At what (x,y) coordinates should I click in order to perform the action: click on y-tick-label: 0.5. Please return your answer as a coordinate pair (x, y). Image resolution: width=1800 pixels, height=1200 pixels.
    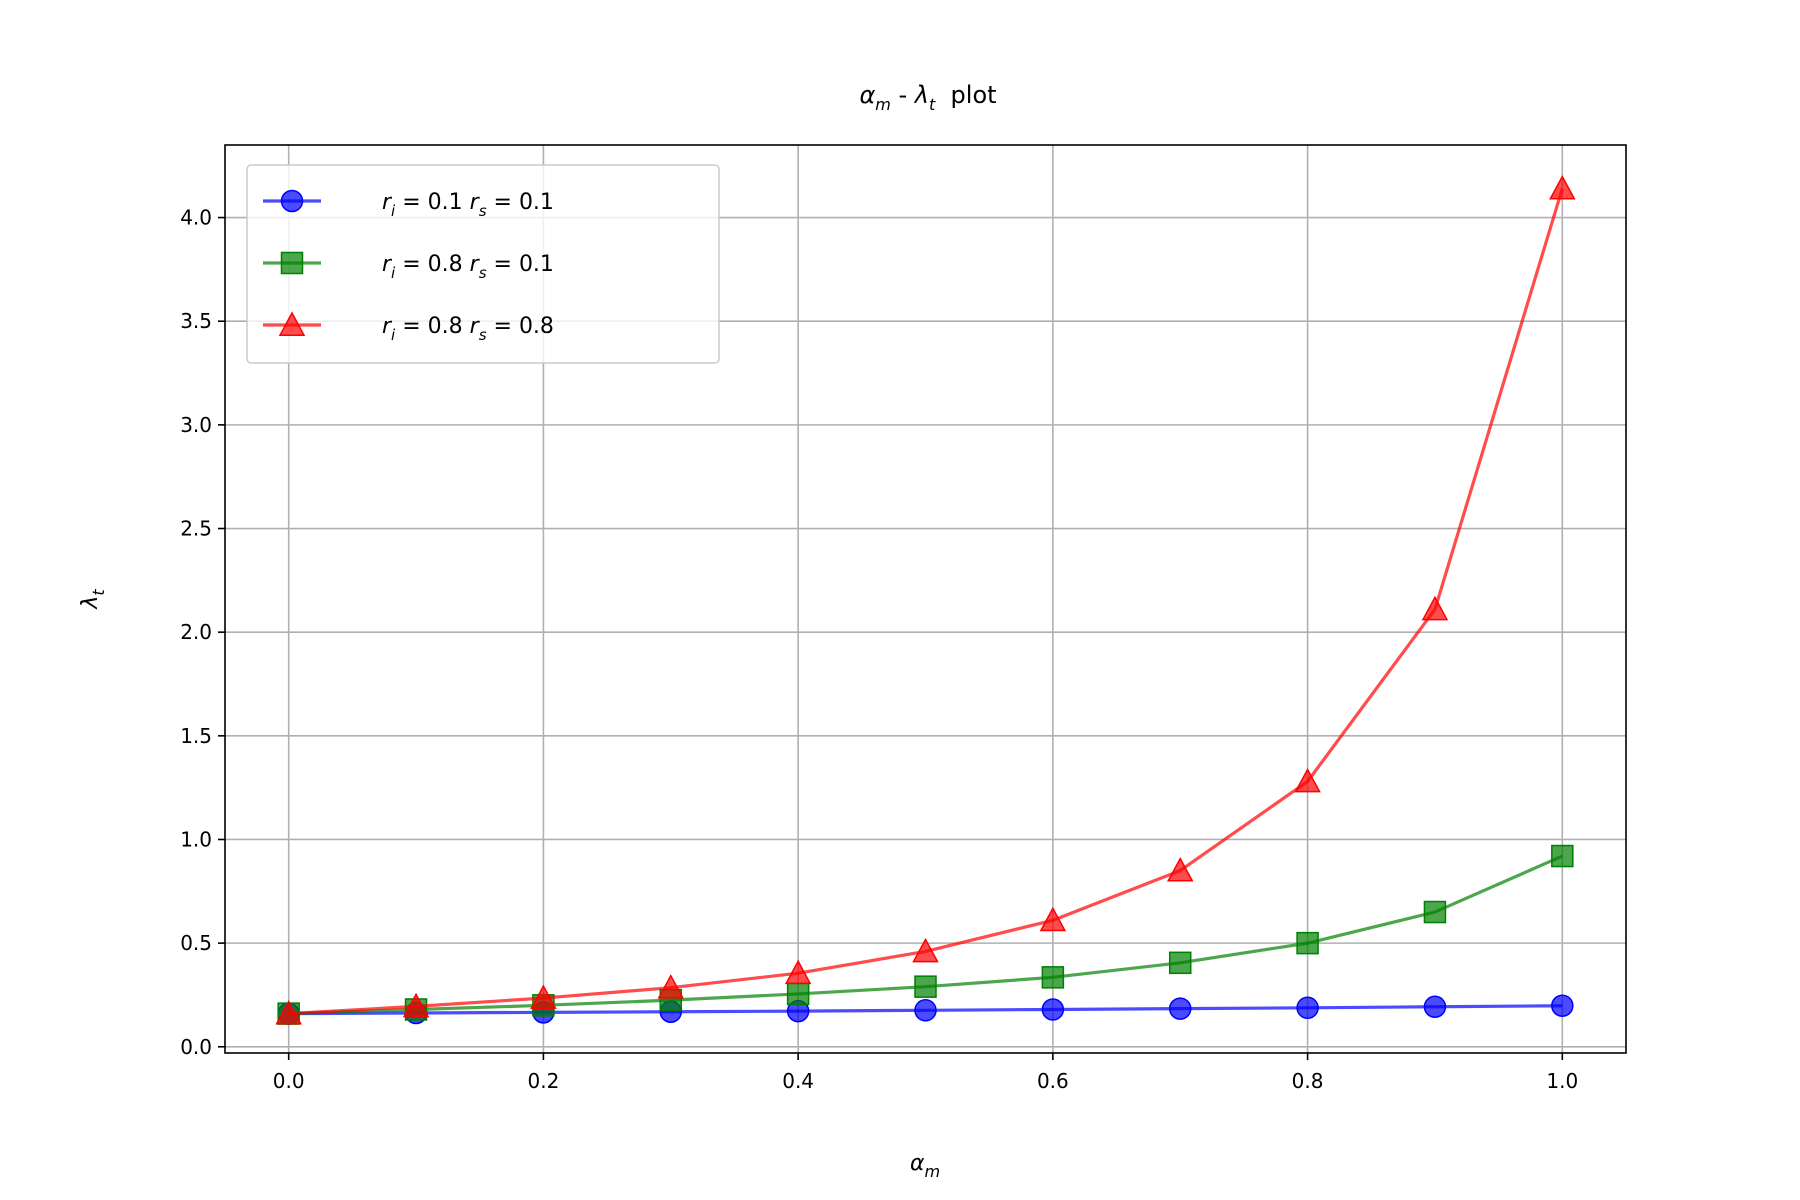
    Looking at the image, I should click on (196, 943).